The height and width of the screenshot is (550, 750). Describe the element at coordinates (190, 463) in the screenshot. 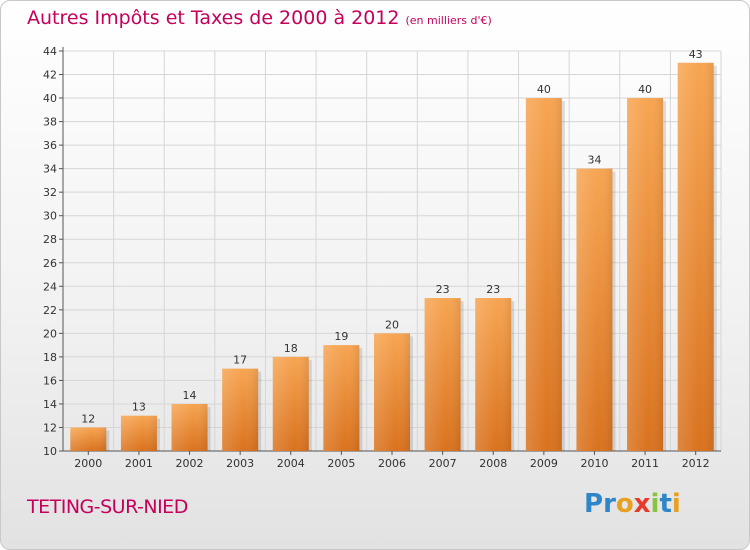

I see `x-tick-label-2002: 2002` at that location.